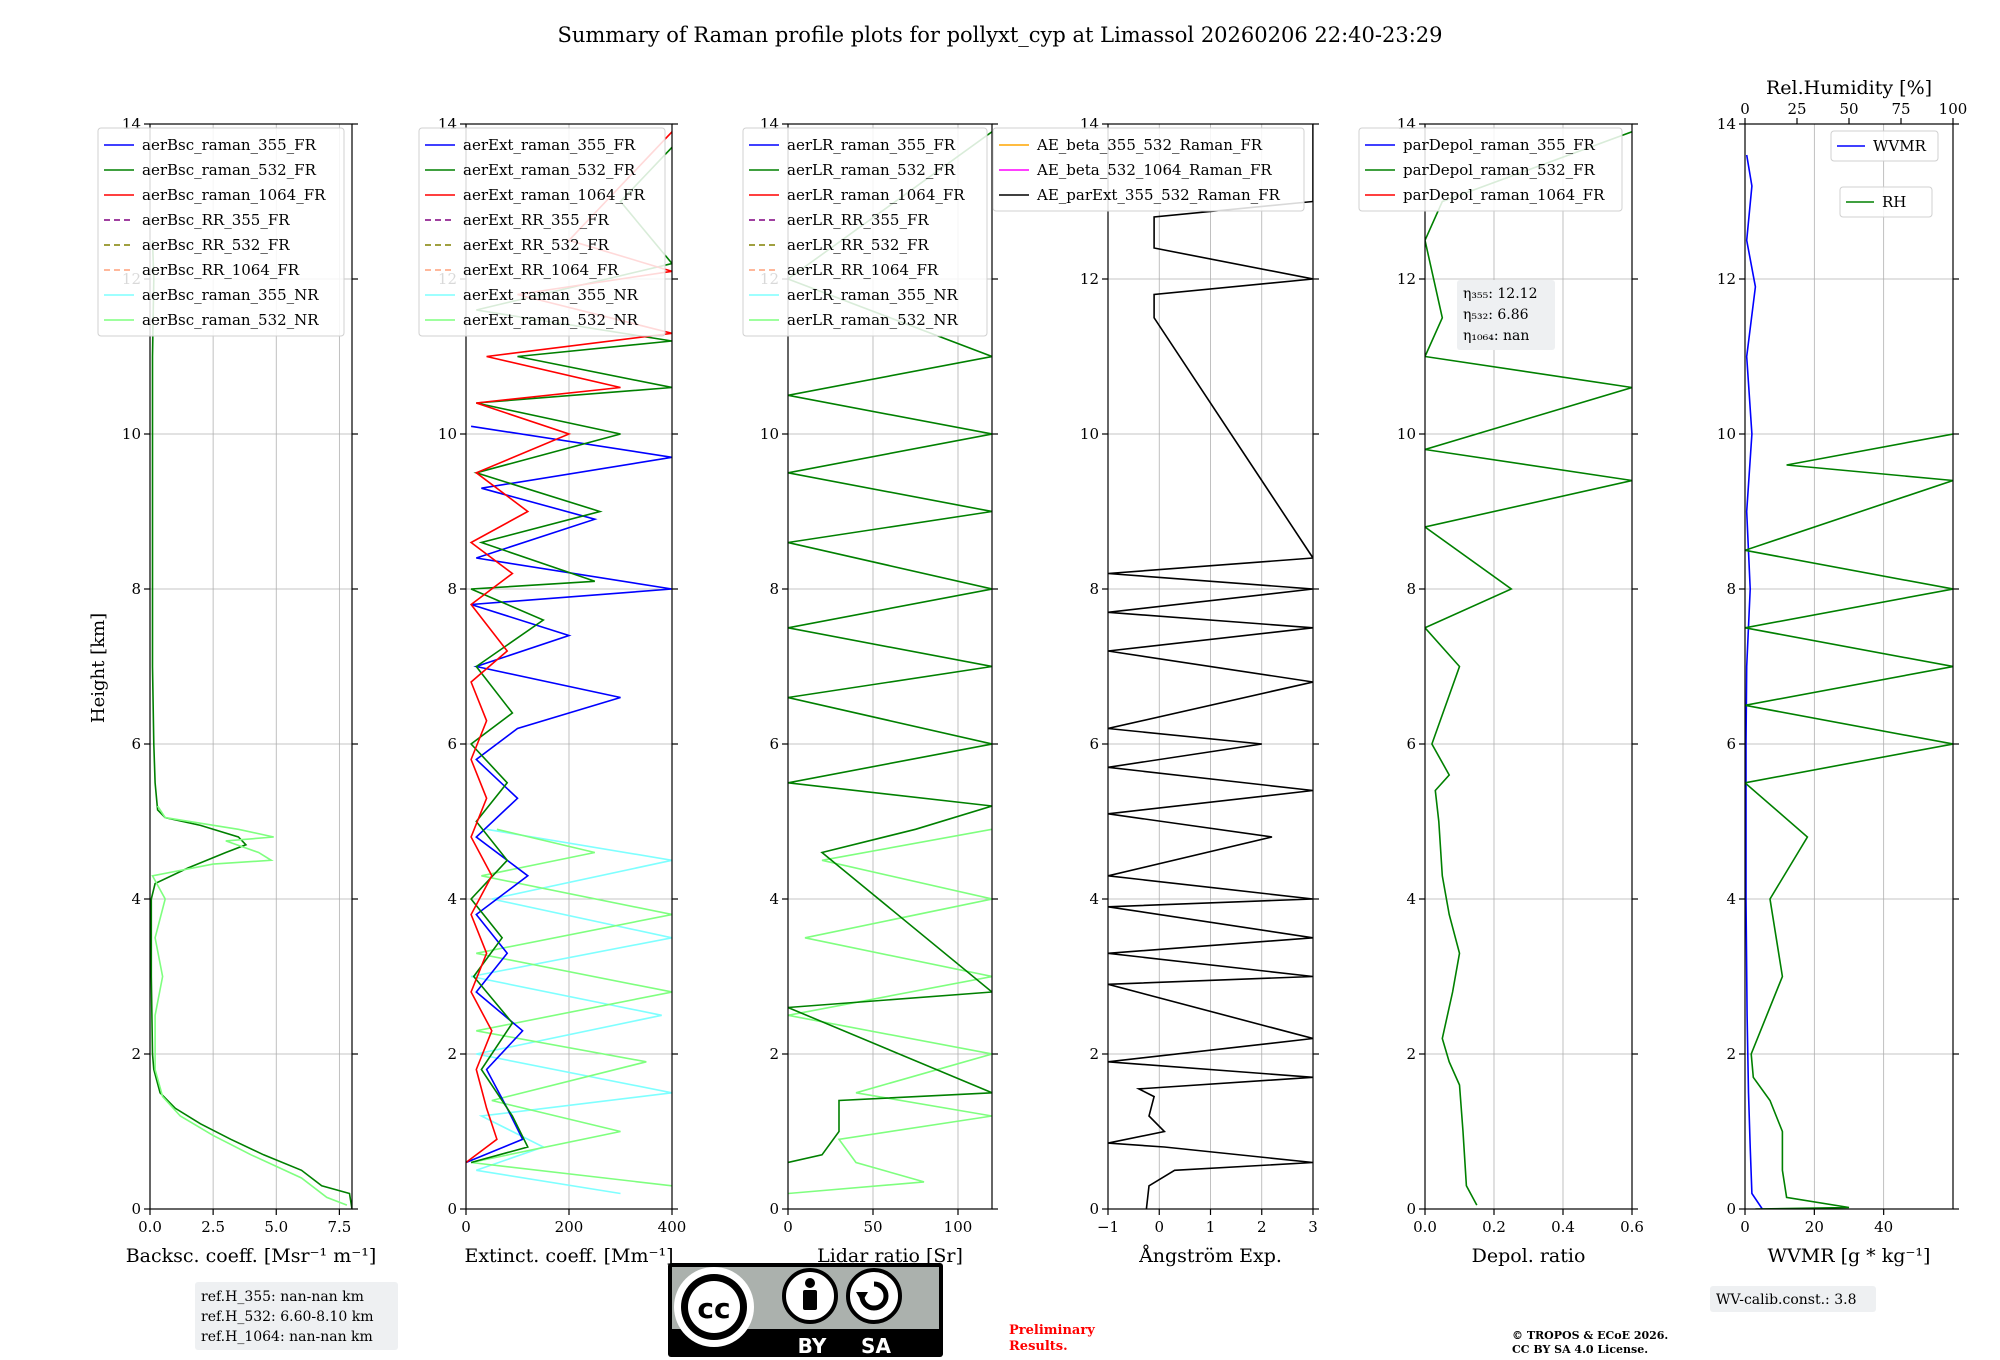 Image resolution: width=2000 pixels, height=1360 pixels. What do you see at coordinates (1726, 434) in the screenshot?
I see `ytick-label-wv: 10` at bounding box center [1726, 434].